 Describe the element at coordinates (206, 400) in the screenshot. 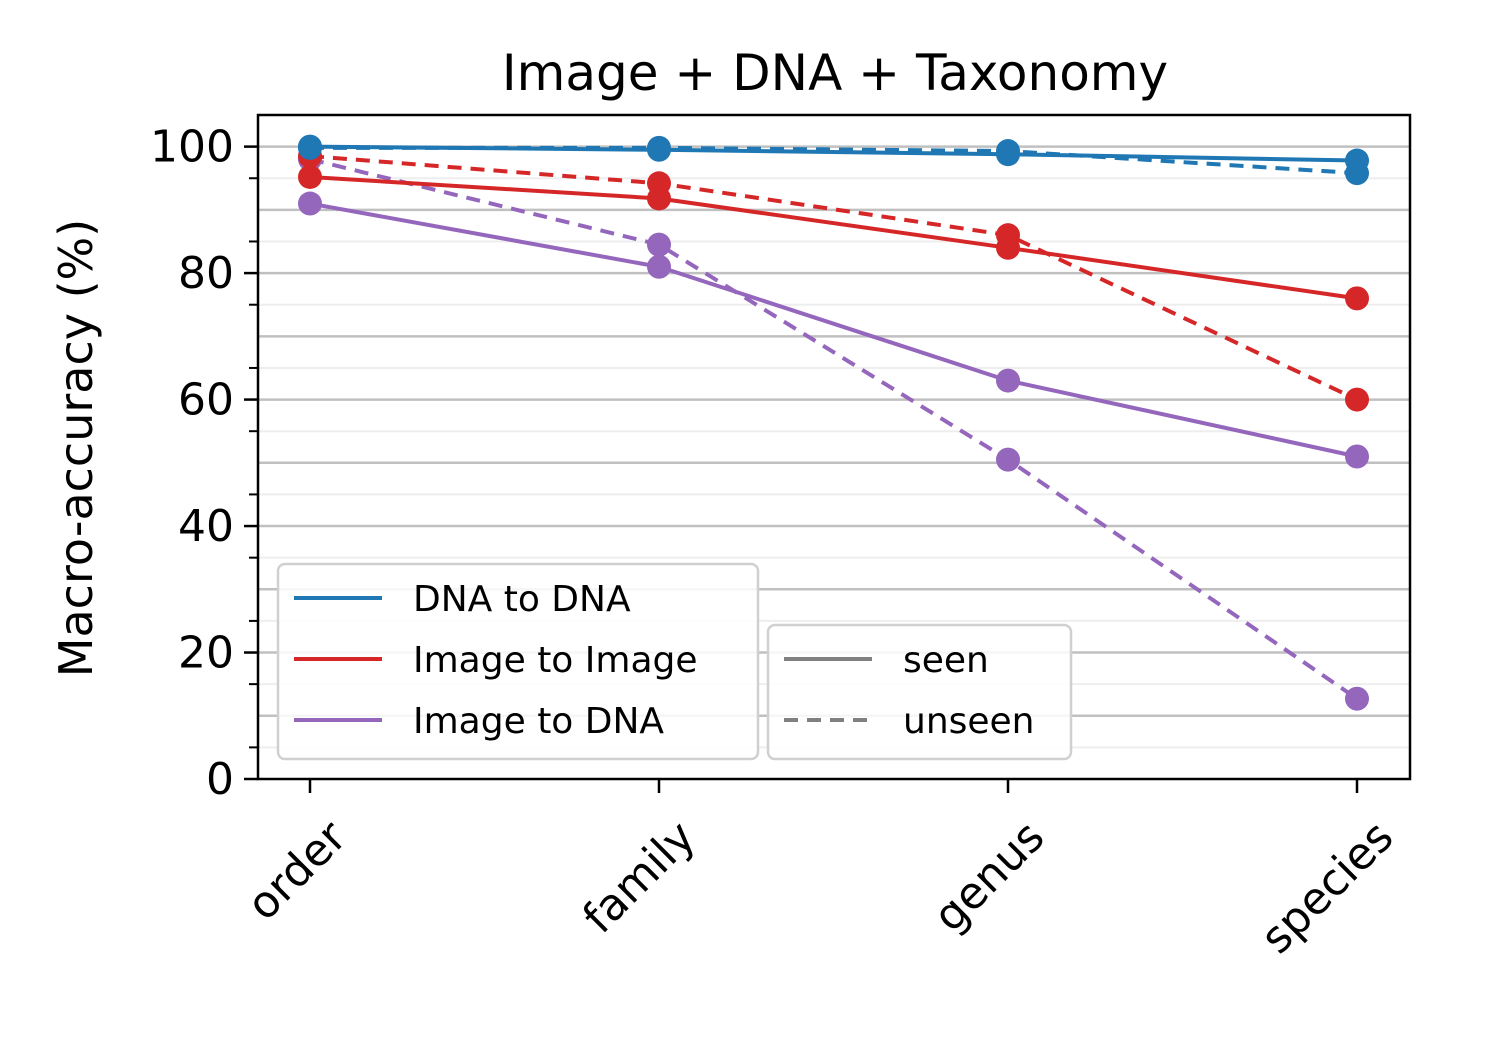

I see `y-tick-label: 60` at that location.